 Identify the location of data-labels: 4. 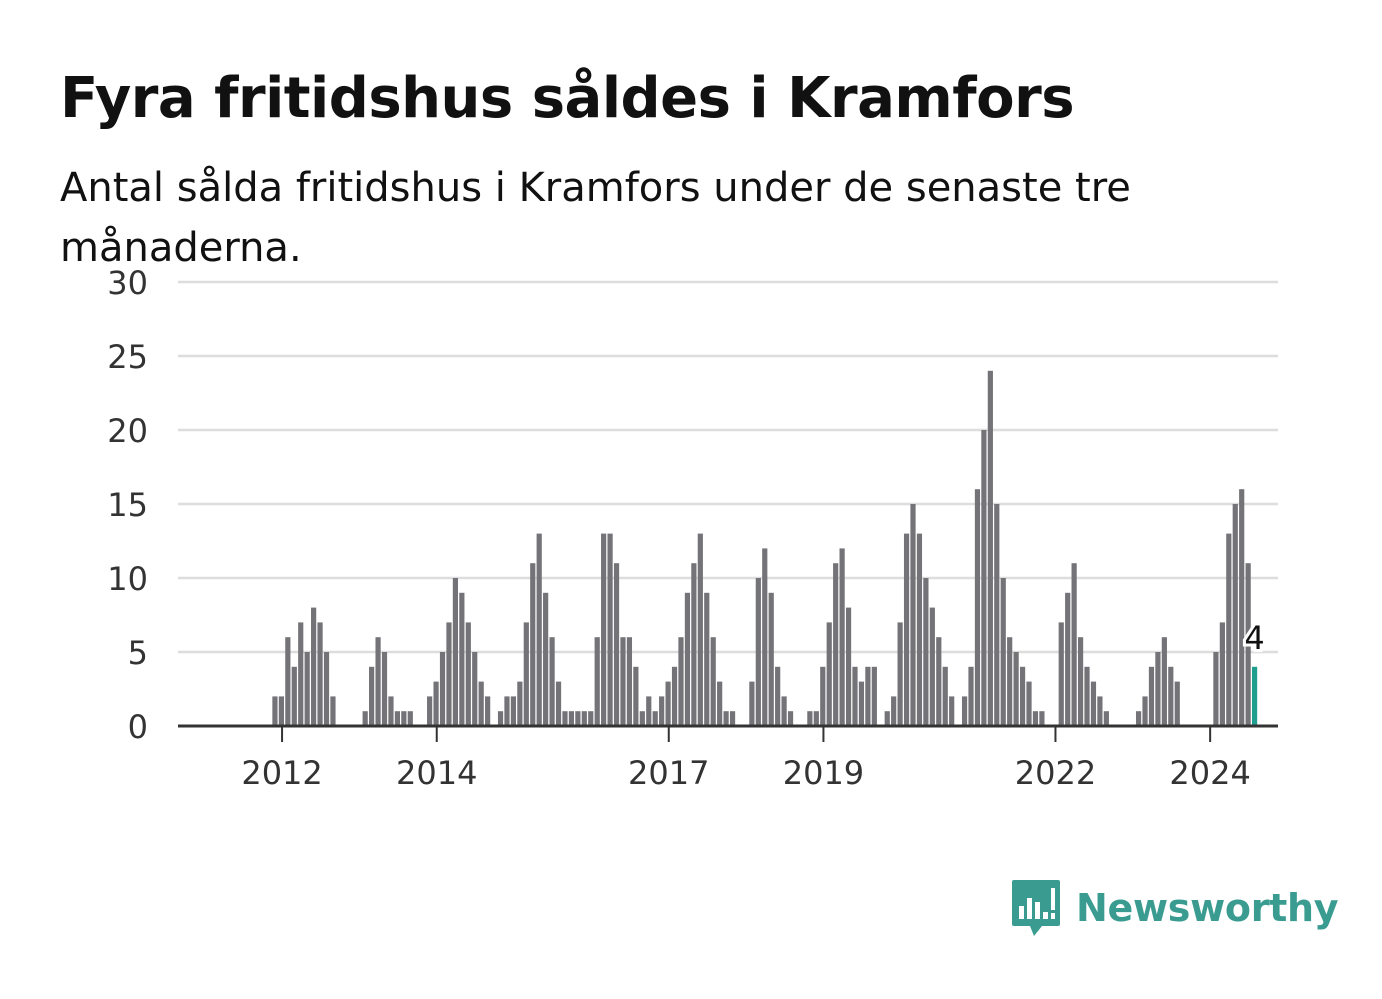
(1254, 638).